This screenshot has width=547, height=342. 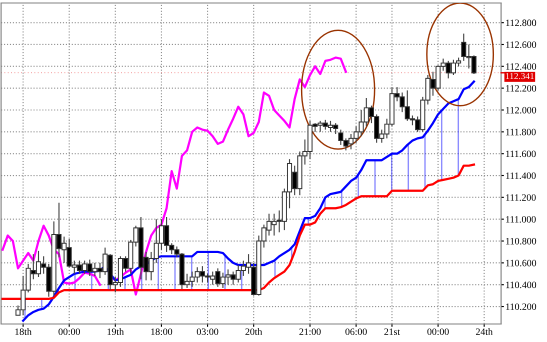 What do you see at coordinates (253, 332) in the screenshot?
I see `x-tick-label: 20th` at bounding box center [253, 332].